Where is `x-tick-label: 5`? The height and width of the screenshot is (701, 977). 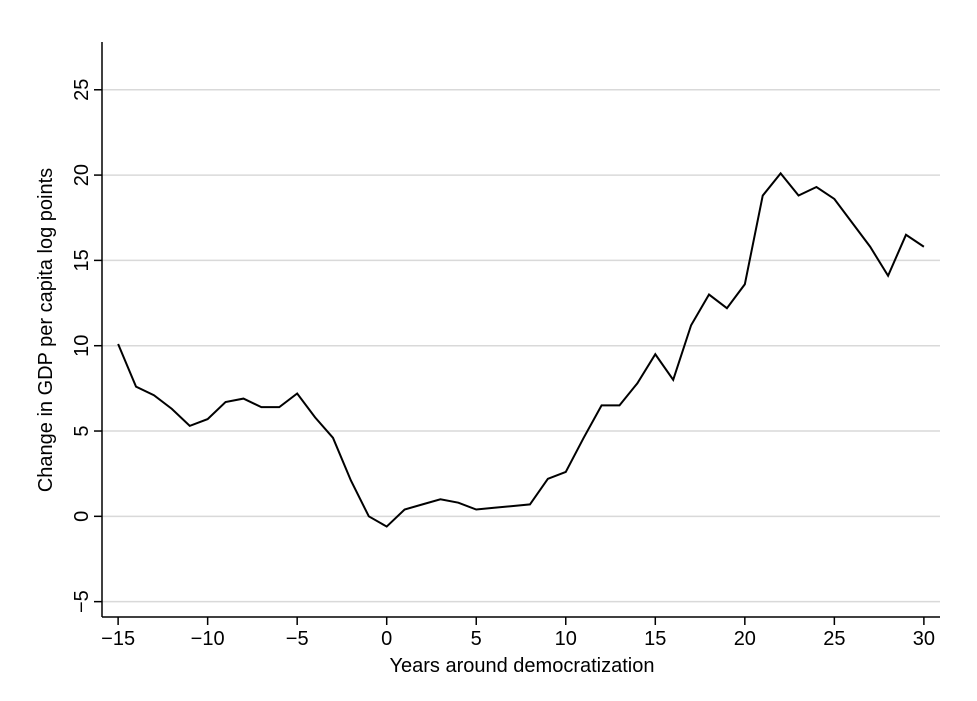
x-tick-label: 5 is located at coordinates (476, 639).